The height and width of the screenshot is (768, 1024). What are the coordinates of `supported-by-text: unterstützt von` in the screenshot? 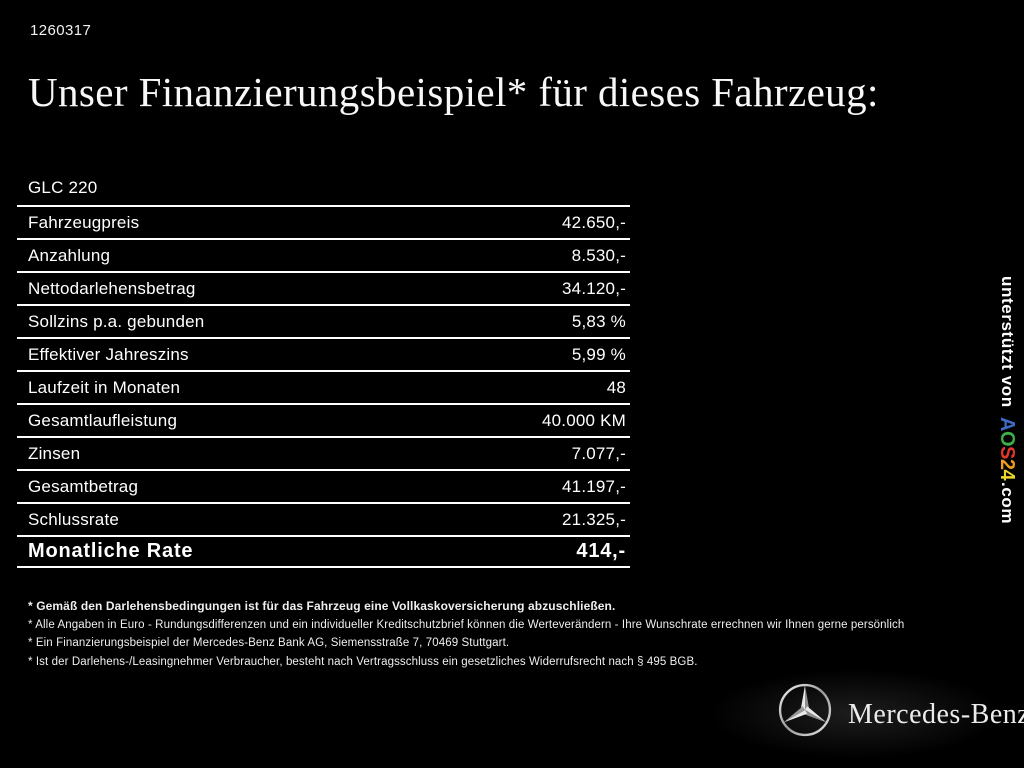 It's located at (1007, 342).